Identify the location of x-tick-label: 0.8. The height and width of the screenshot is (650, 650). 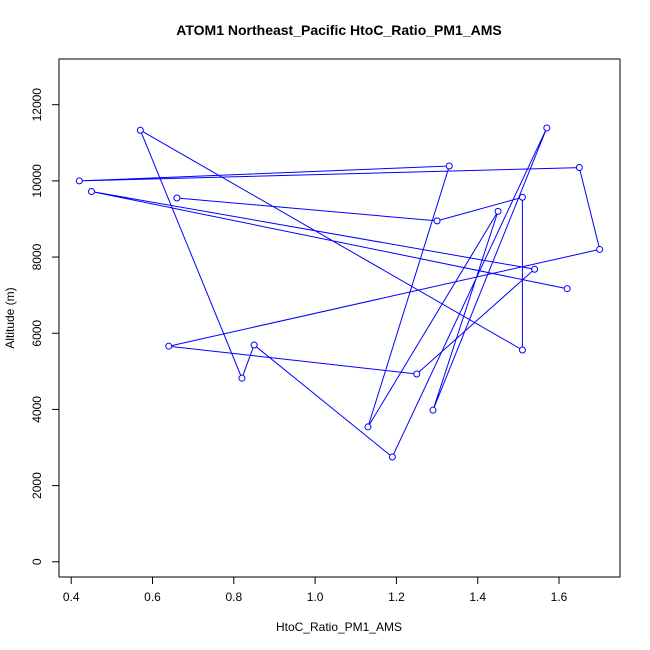
(233, 597).